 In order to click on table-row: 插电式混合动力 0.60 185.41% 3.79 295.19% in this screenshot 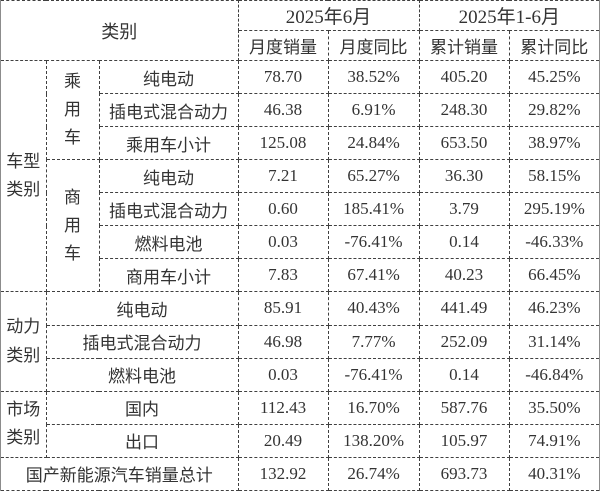, I will do `click(300, 209)`.